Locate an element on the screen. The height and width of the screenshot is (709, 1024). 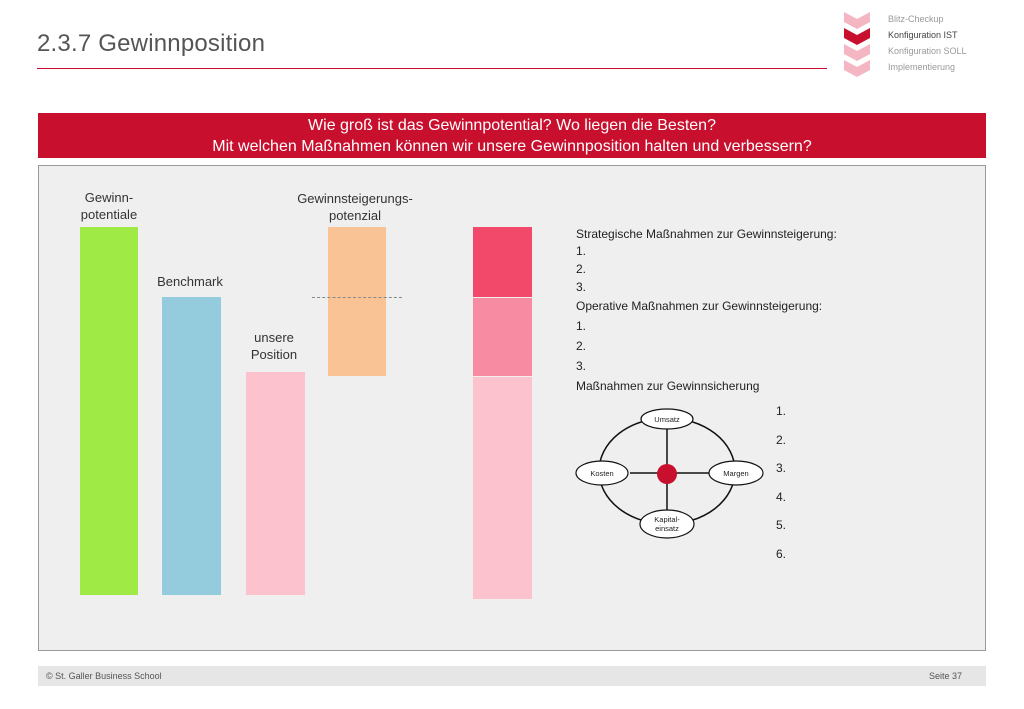
profit-driver-diagram: Umsatz Kosten Margen Kapital- einsatz is located at coordinates (669, 473).